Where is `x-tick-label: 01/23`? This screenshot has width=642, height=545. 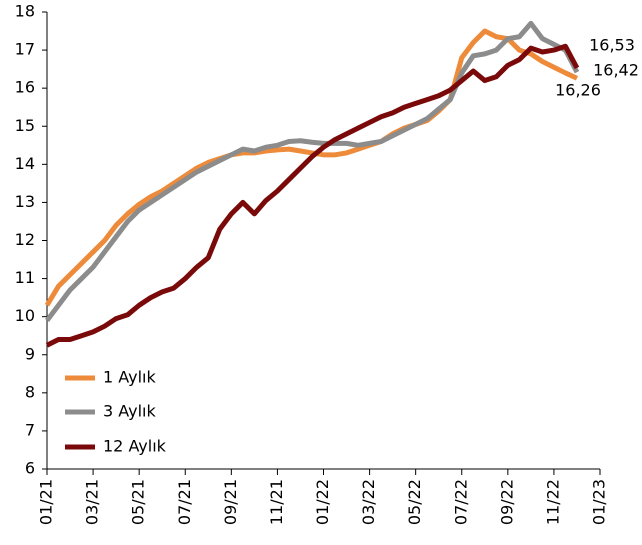
x-tick-label: 01/23 is located at coordinates (599, 502).